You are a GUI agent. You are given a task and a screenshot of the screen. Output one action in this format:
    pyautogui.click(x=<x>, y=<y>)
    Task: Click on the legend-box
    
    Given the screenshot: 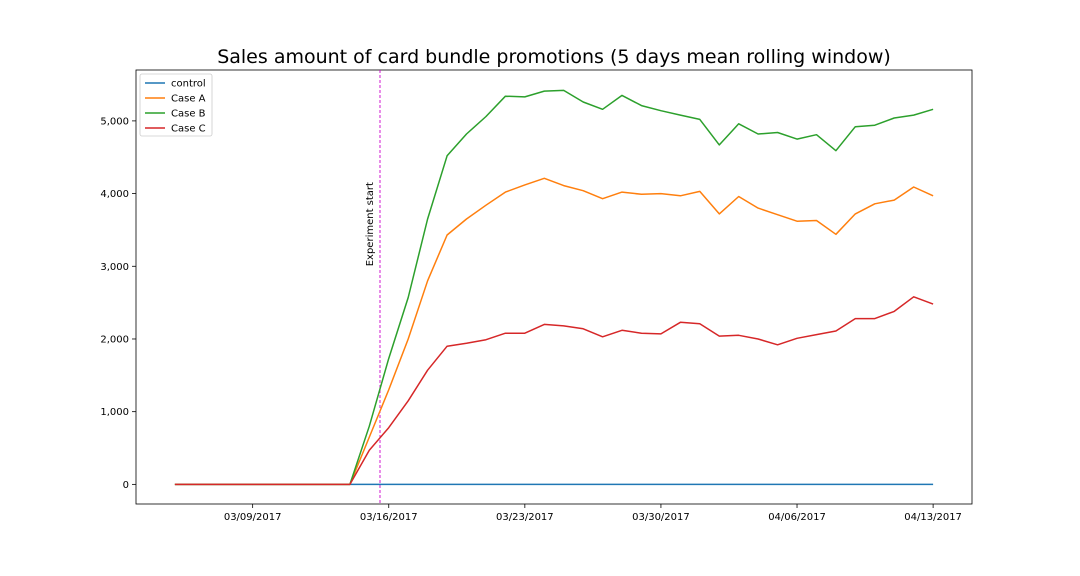 What is the action you would take?
    pyautogui.click(x=176, y=105)
    